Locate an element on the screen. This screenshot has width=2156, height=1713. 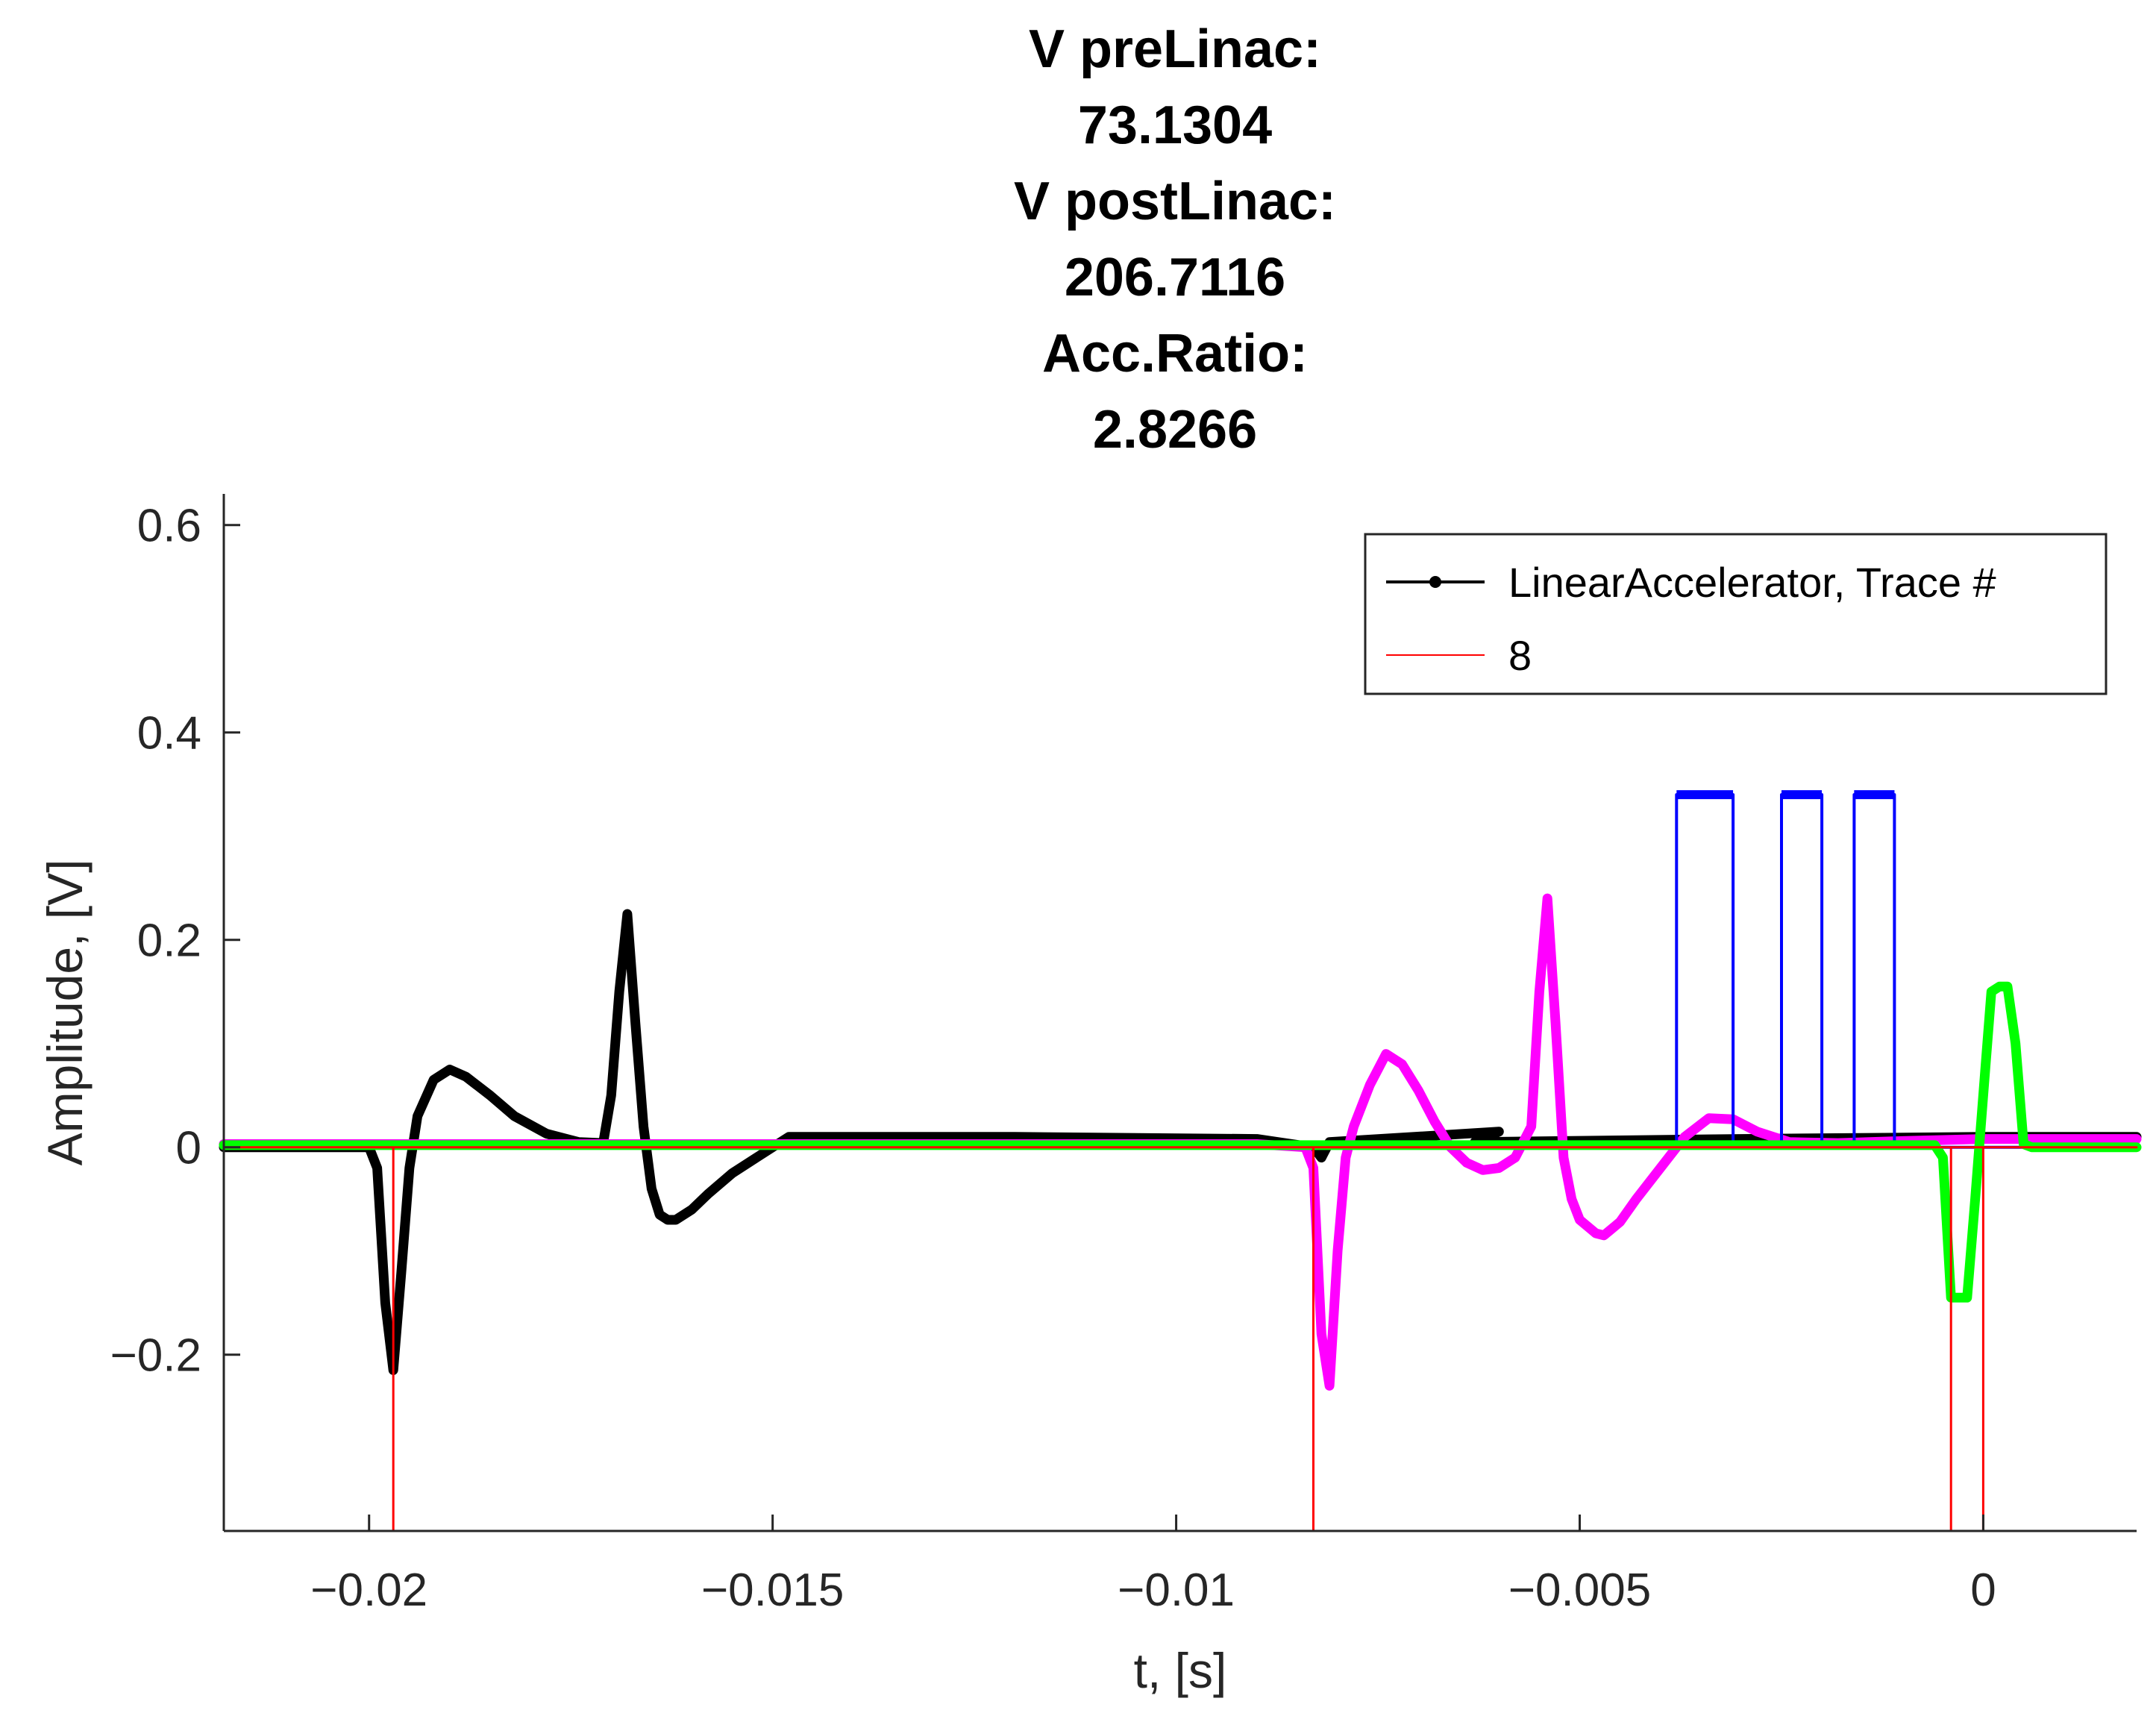
legend: LinearAccelerator, Trace # 8 is located at coordinates (1736, 614).